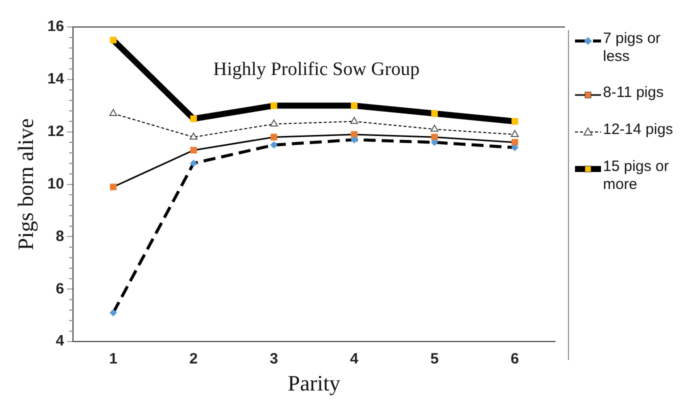 This screenshot has width=690, height=403. What do you see at coordinates (274, 359) in the screenshot?
I see `x-tick-label: 3` at bounding box center [274, 359].